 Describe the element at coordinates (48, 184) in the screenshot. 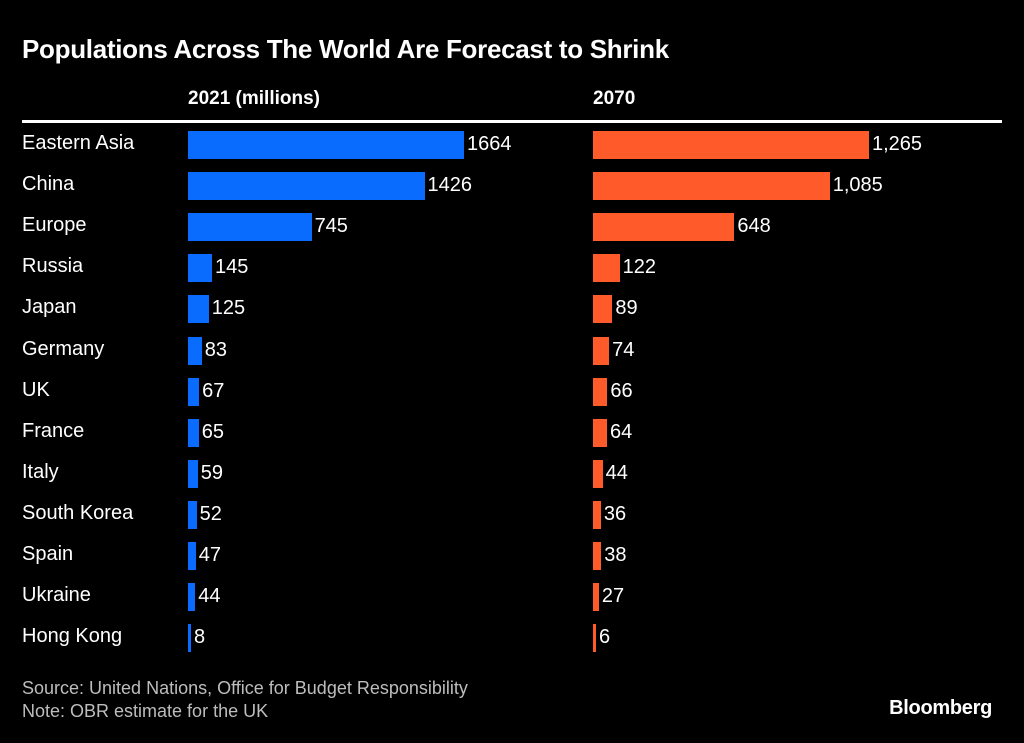

I see `category-label: China` at that location.